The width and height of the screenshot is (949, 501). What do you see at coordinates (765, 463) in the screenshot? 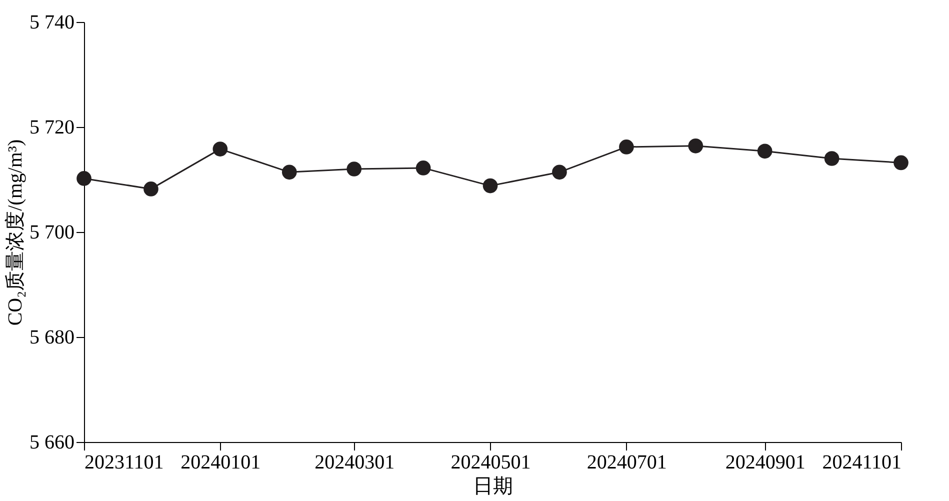
I see `x-tick-label: 20240901` at bounding box center [765, 463].